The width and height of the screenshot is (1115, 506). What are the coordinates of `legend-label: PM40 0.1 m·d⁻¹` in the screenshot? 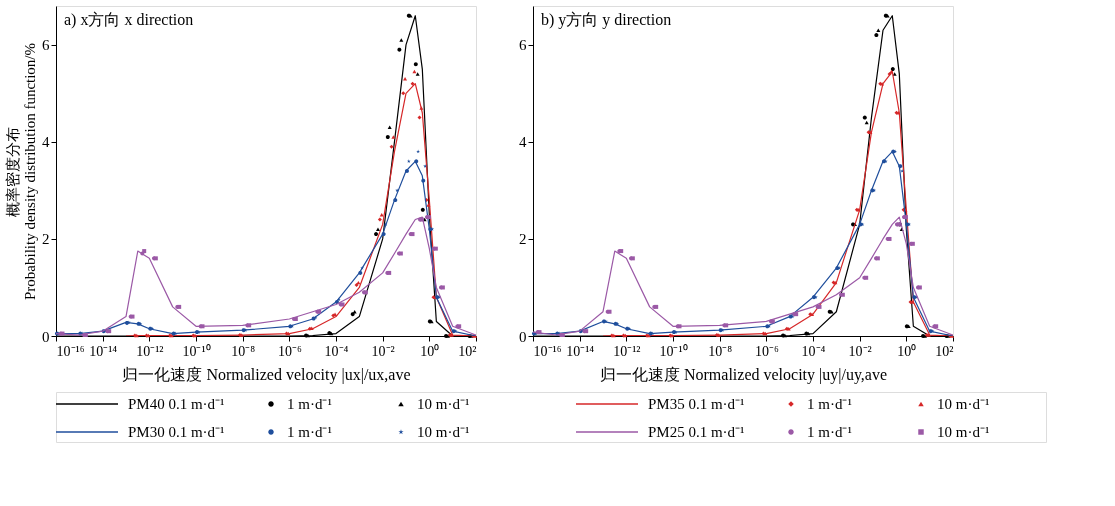 It's located at (176, 404).